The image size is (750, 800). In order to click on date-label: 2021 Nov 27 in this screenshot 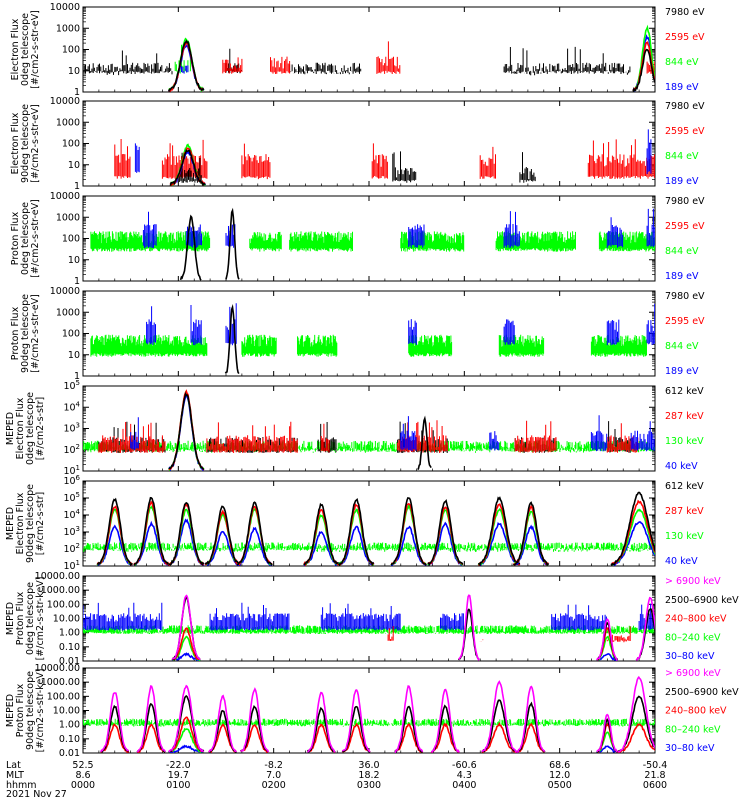, I will do `click(36, 794)`.